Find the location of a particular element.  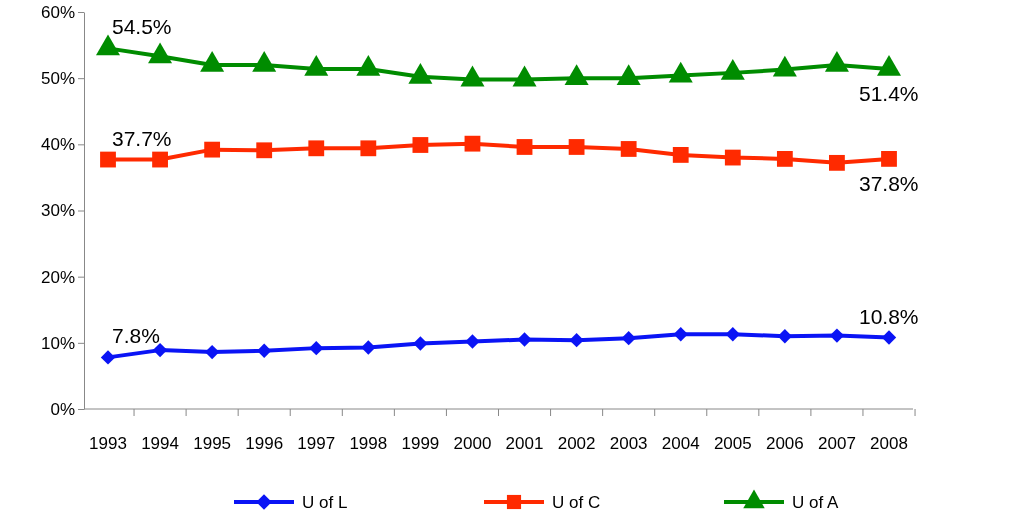

x-tick-label: 2004 is located at coordinates (680, 443).